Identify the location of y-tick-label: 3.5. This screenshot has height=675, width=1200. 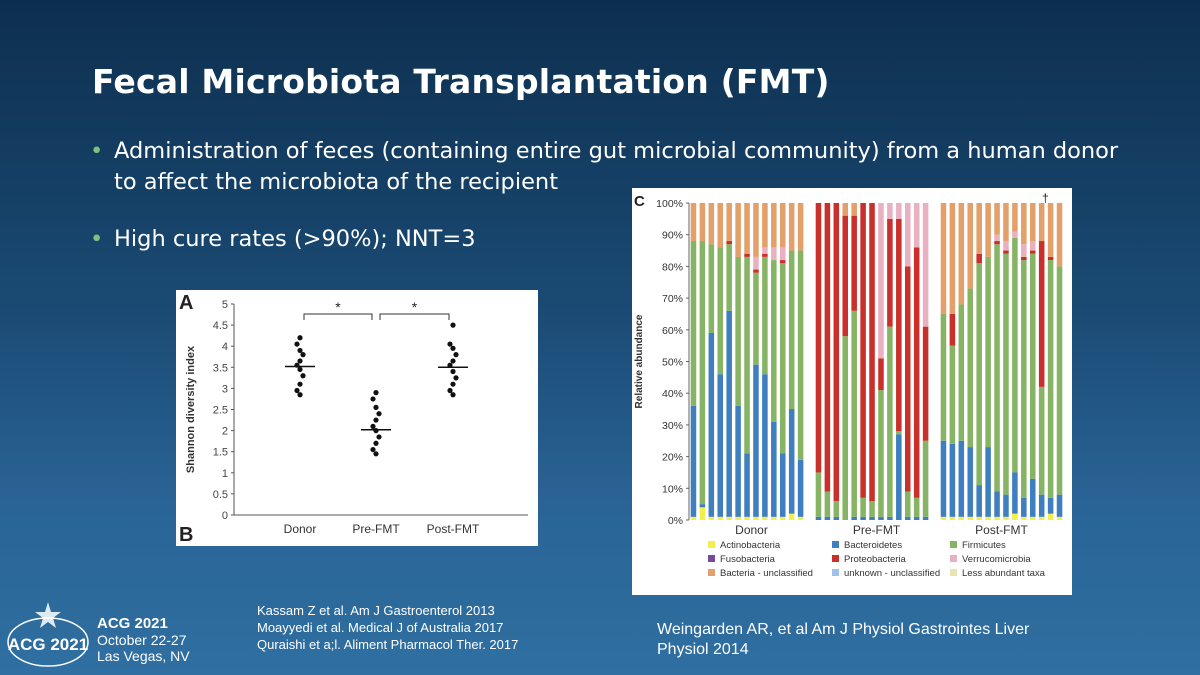
(220, 368).